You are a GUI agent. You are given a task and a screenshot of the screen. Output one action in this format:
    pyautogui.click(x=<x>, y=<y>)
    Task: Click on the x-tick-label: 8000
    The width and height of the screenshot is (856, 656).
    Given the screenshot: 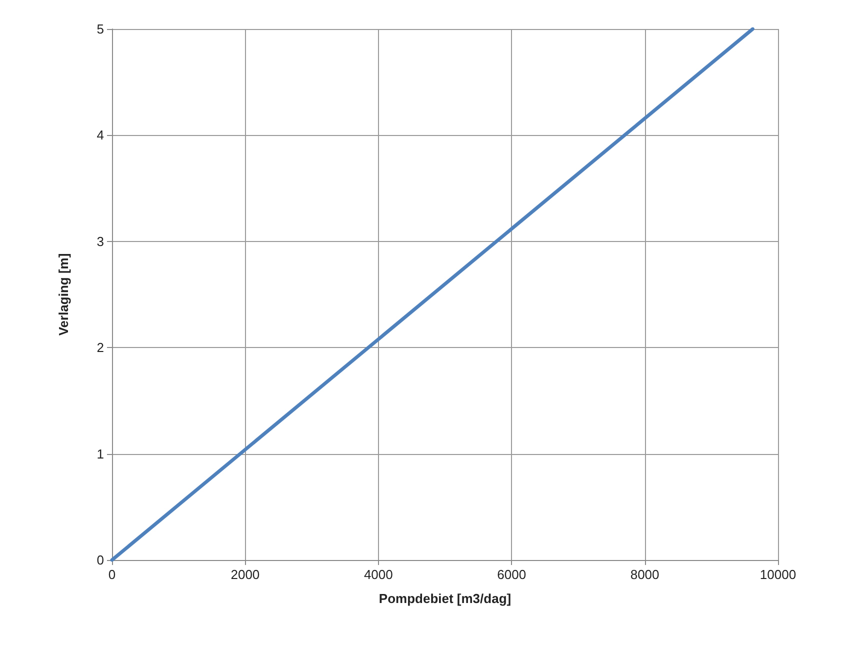 What is the action you would take?
    pyautogui.click(x=645, y=574)
    